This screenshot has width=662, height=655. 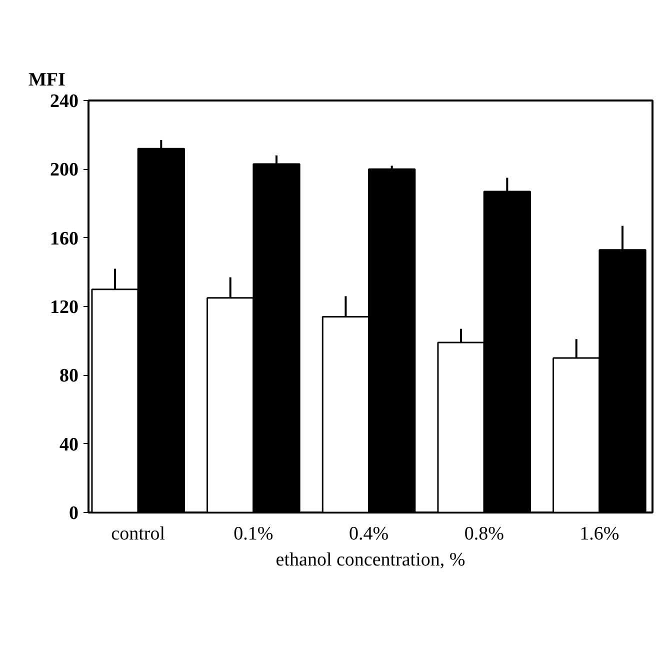 I want to click on y-tick-label: 80, so click(x=69, y=376).